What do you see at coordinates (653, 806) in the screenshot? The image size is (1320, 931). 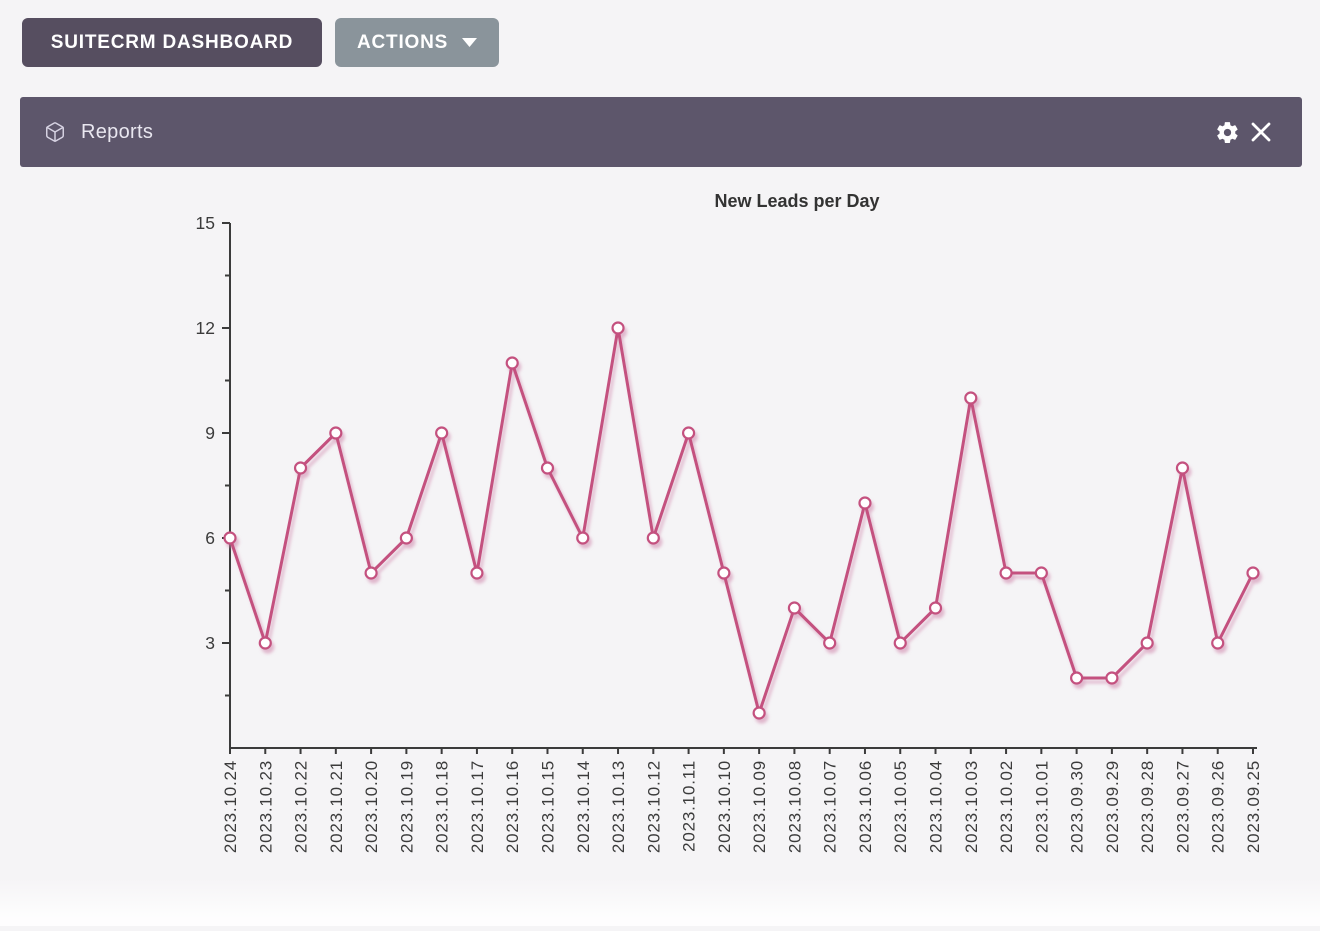 I see `svg-text: 2023.10.12` at bounding box center [653, 806].